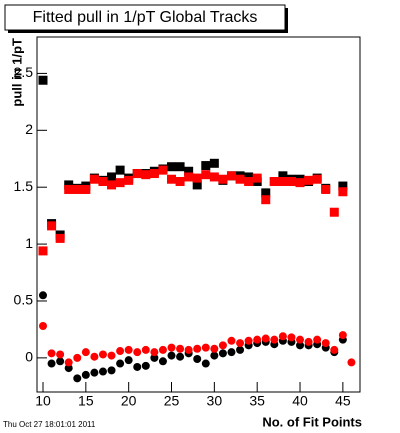 This screenshot has height=433, width=400. What do you see at coordinates (215, 401) in the screenshot?
I see `x-tick-label: 30` at bounding box center [215, 401].